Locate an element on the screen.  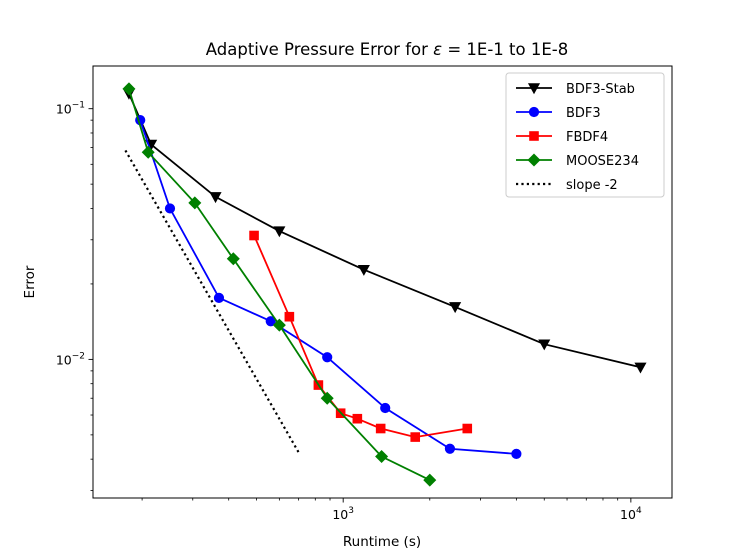
legend-label-bdf3: BDF3 is located at coordinates (583, 113).